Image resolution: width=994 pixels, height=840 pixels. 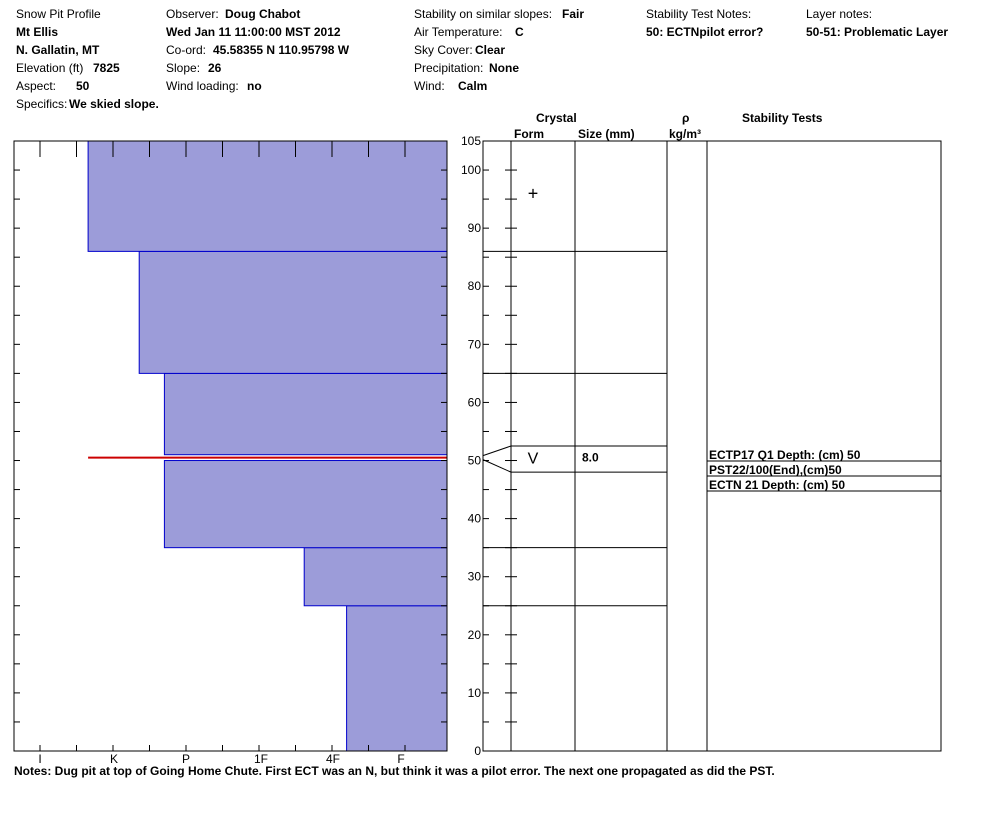 What do you see at coordinates (50, 68) in the screenshot?
I see `elevation-label: Elevation (ft)` at bounding box center [50, 68].